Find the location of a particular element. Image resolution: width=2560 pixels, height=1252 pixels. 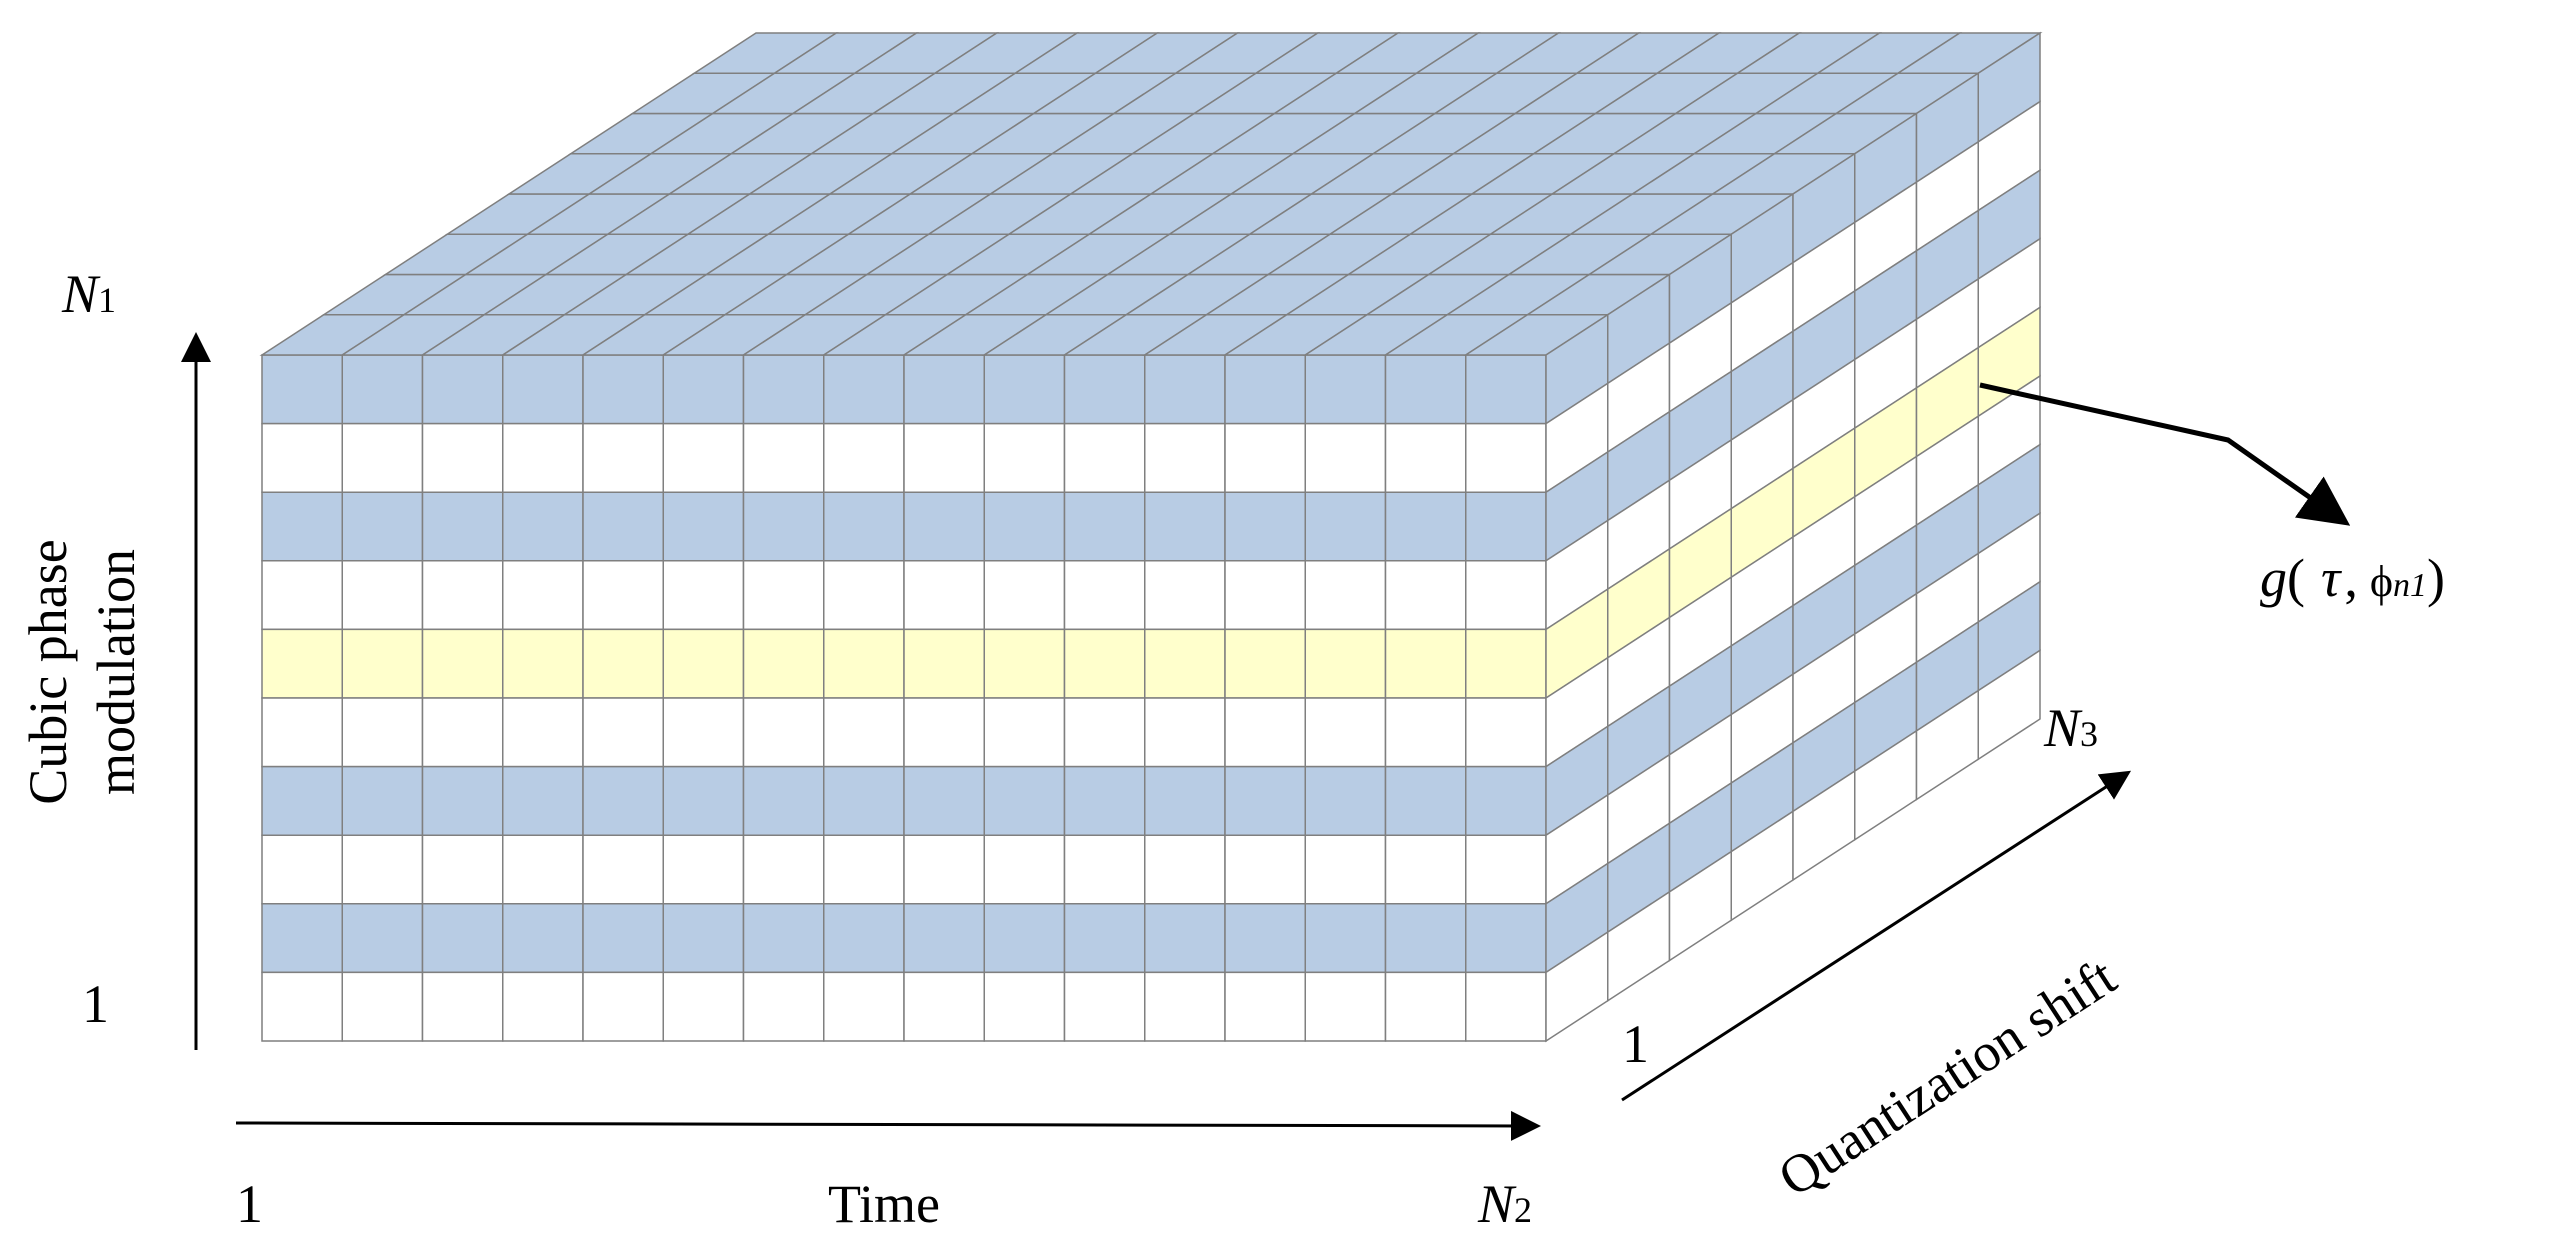

quantization-end-label: N3 is located at coordinates (2070, 728).